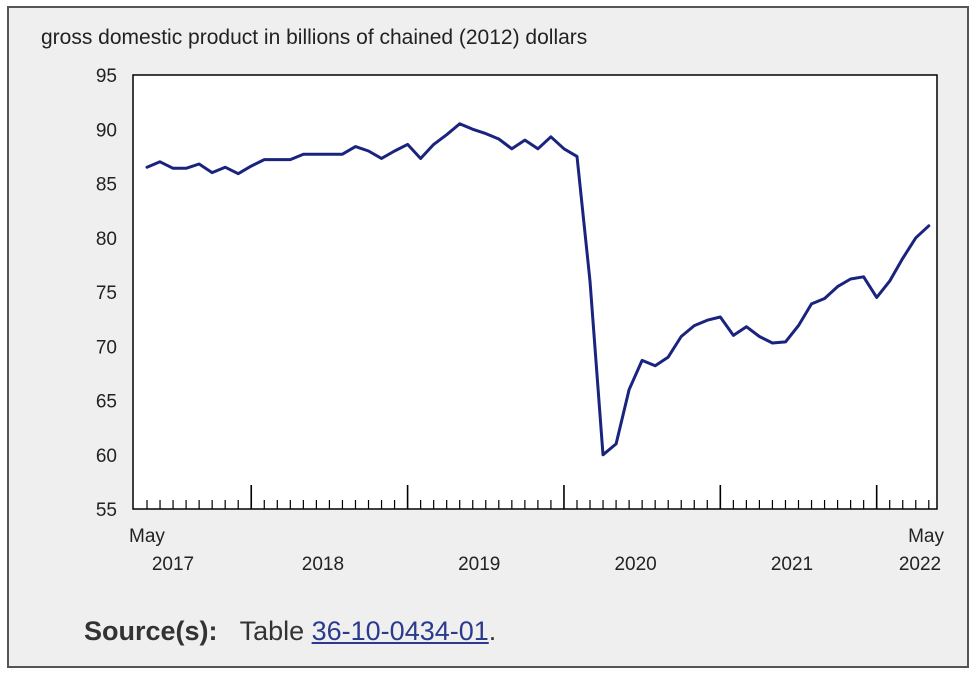 The image size is (980, 679). Describe the element at coordinates (400, 631) in the screenshot. I see `source-table-link: 36-10-0434-01` at that location.